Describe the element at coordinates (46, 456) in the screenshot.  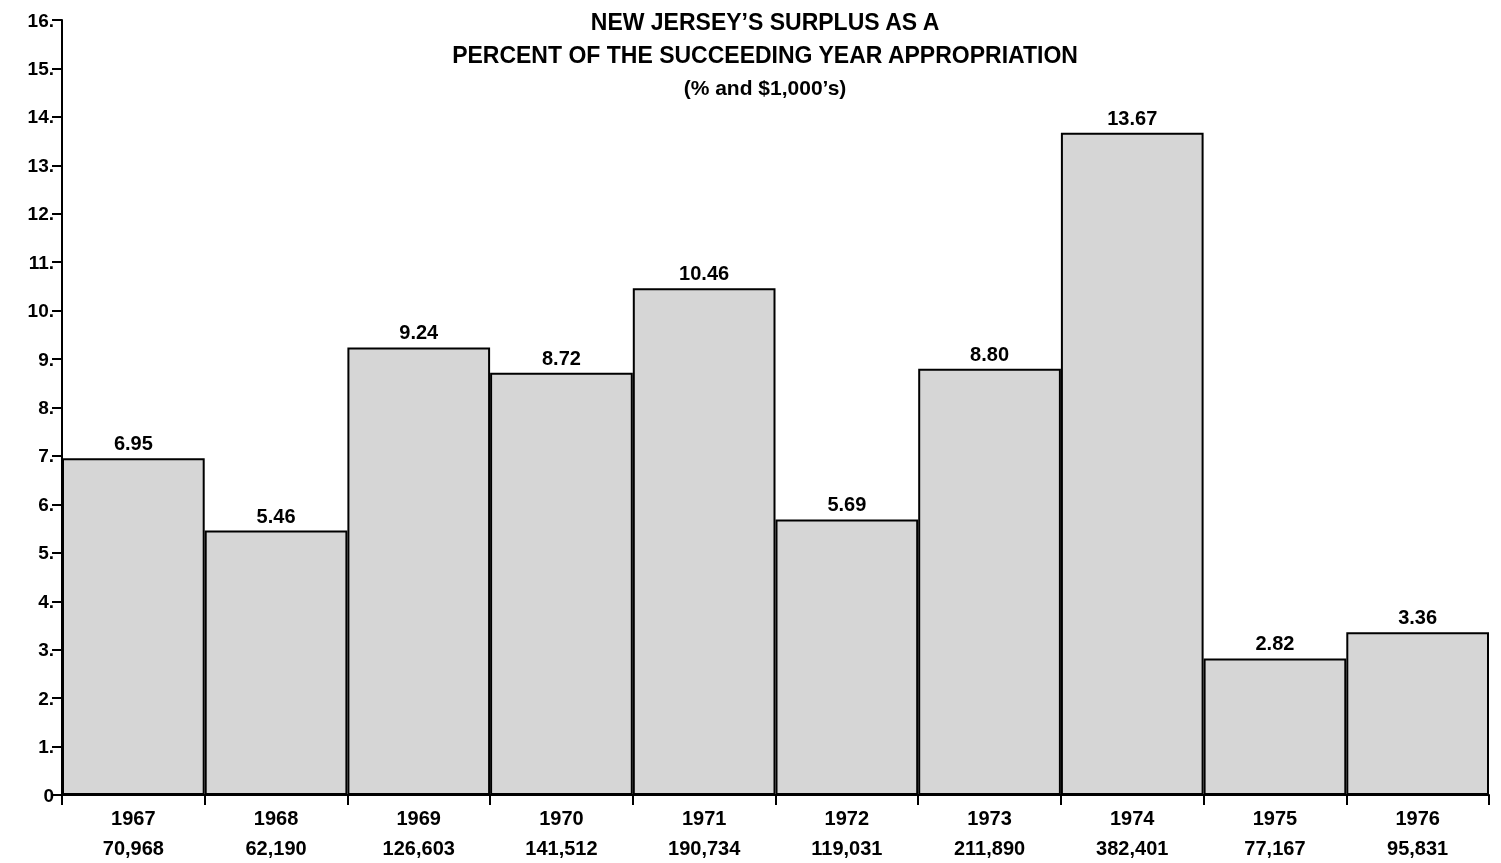
I see `y-tick-label: 7.` at that location.